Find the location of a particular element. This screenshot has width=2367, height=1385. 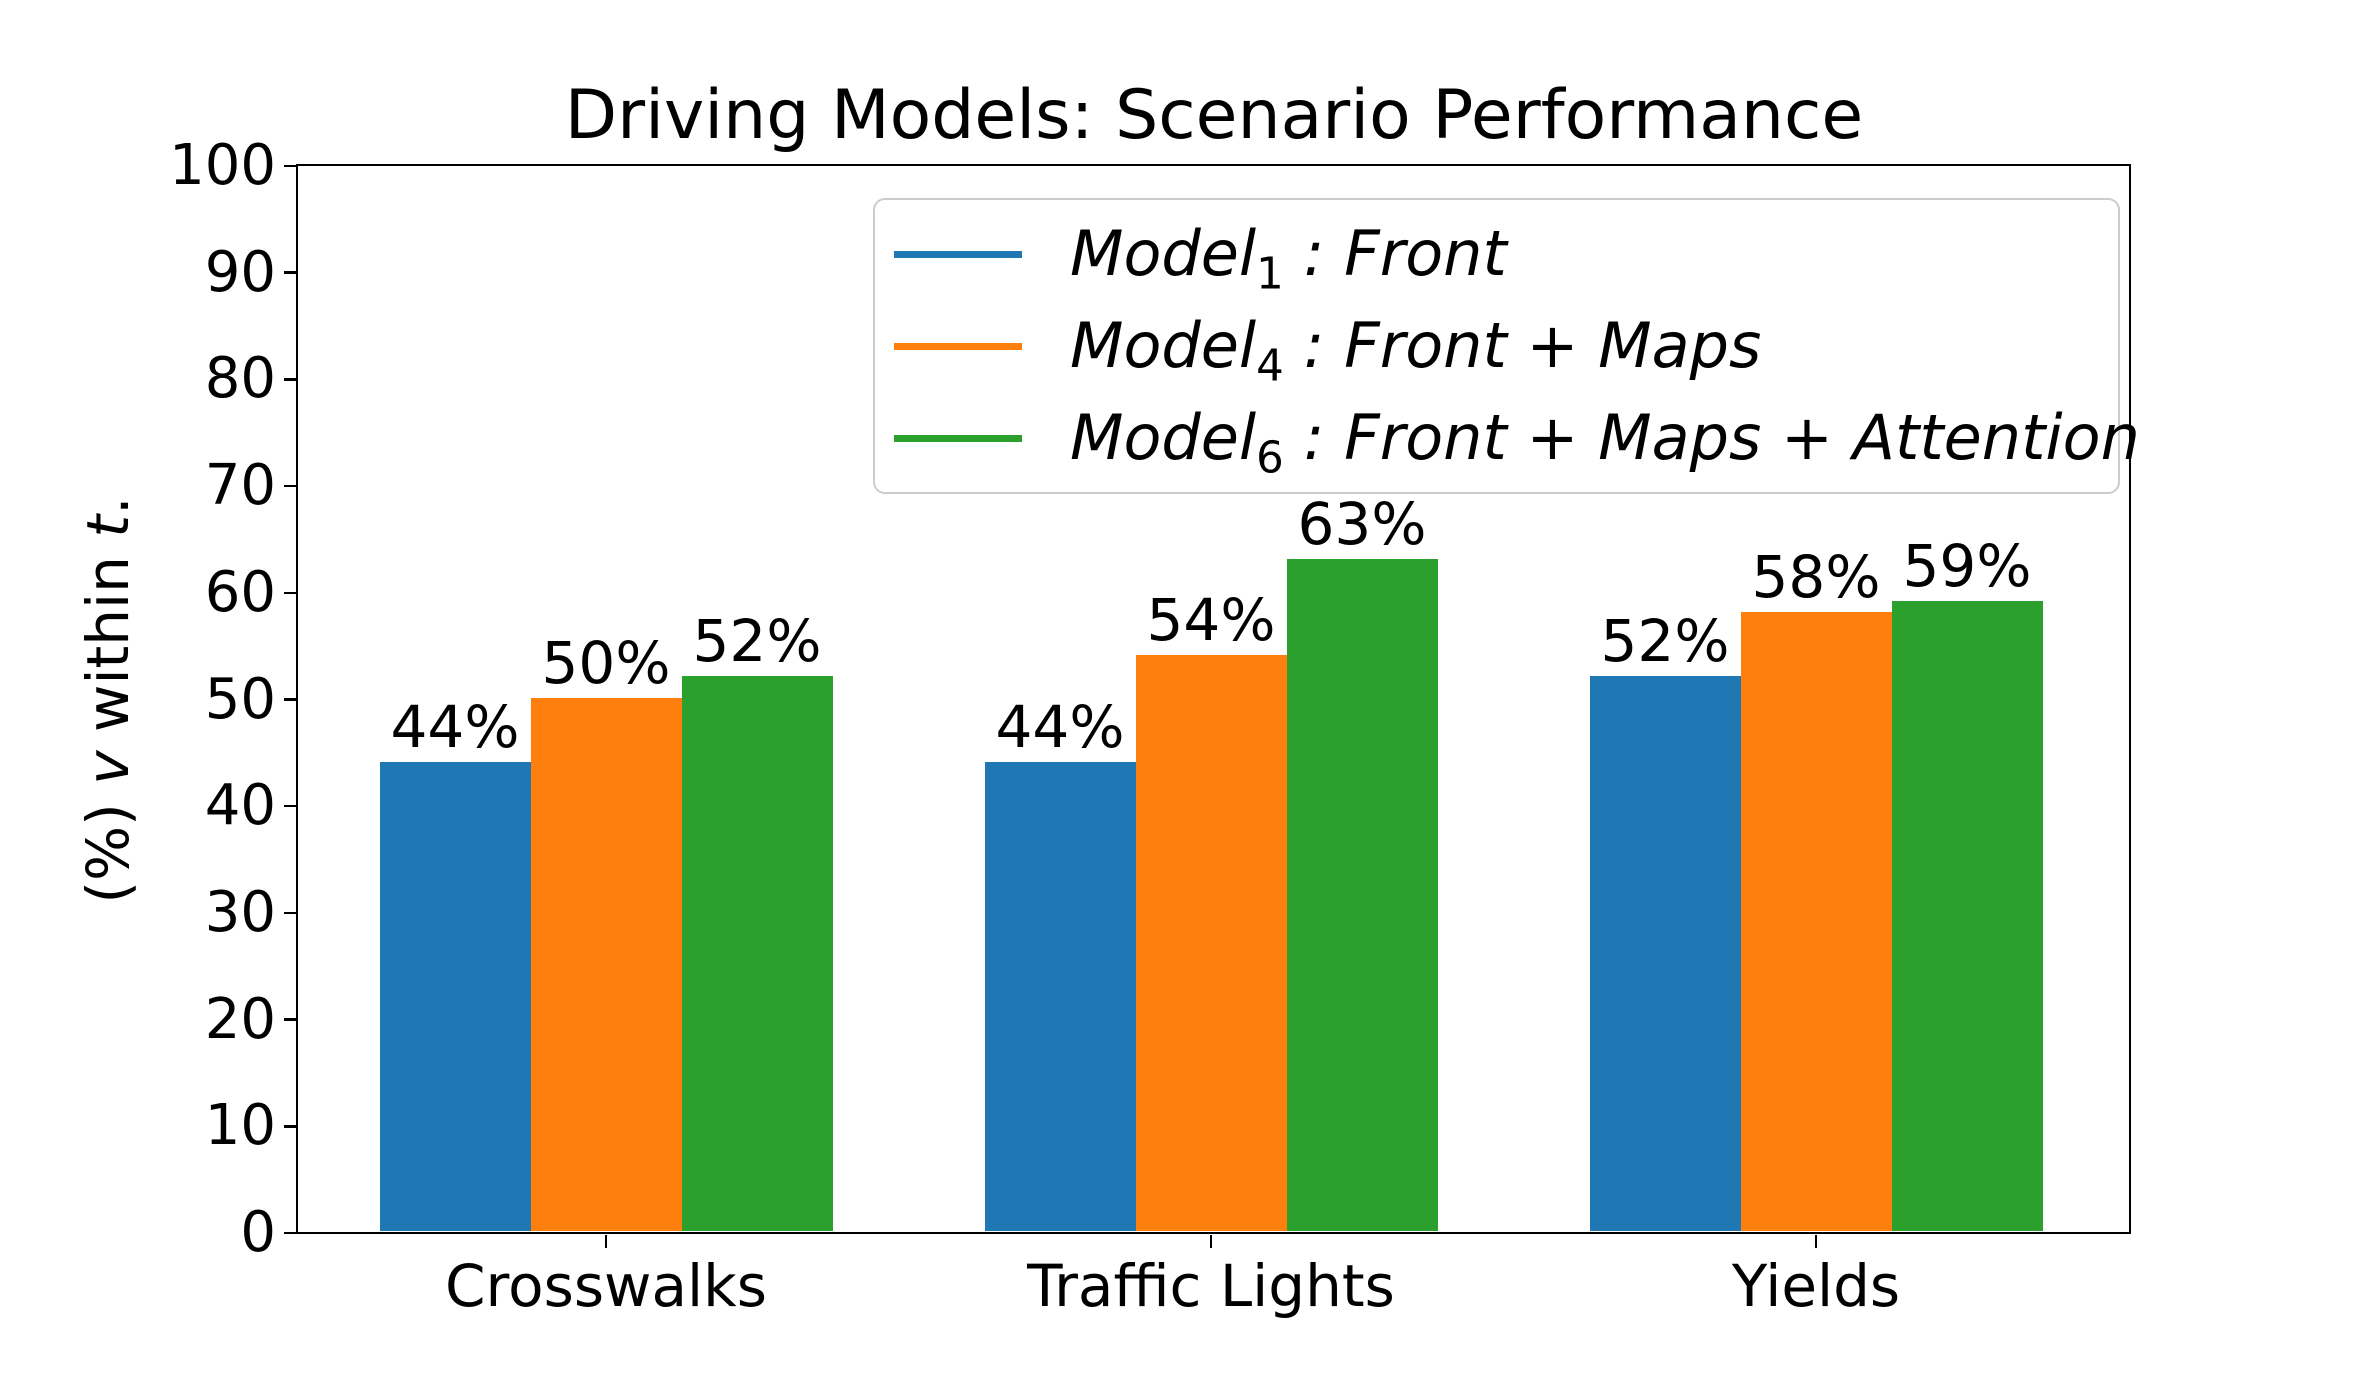

bar-model1-yields is located at coordinates (1665, 953).